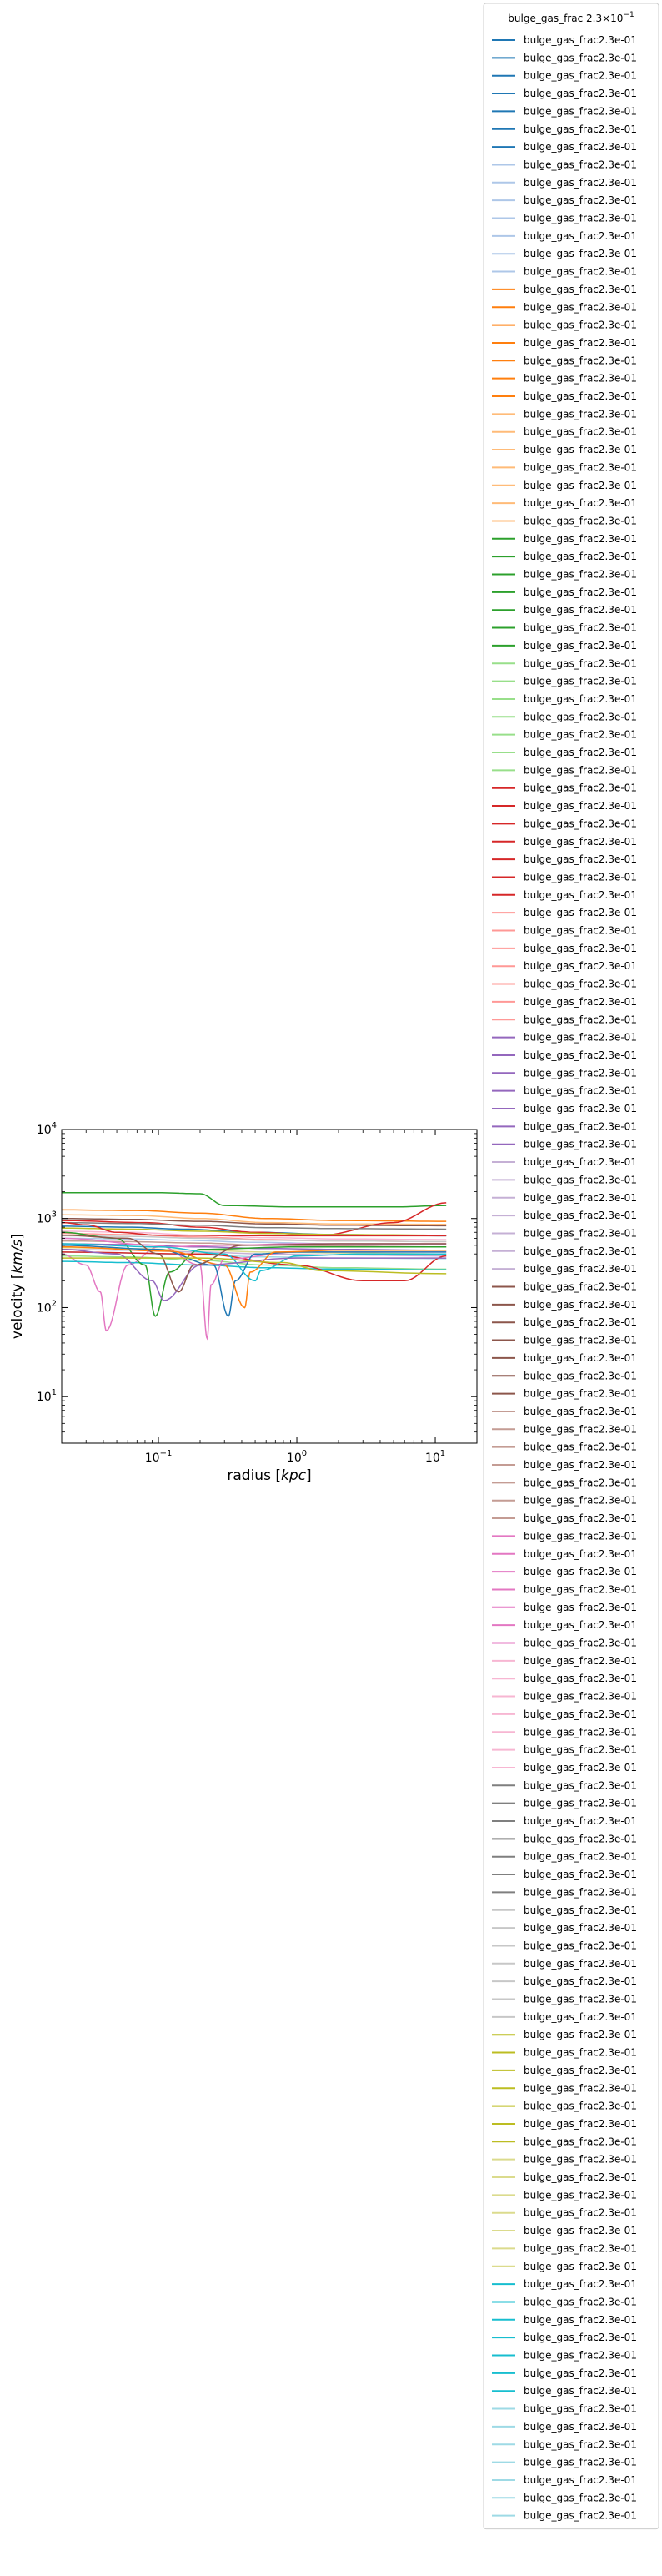 This screenshot has width=662, height=2576. I want to click on x-tick-label: 10⁻¹, so click(159, 1457).